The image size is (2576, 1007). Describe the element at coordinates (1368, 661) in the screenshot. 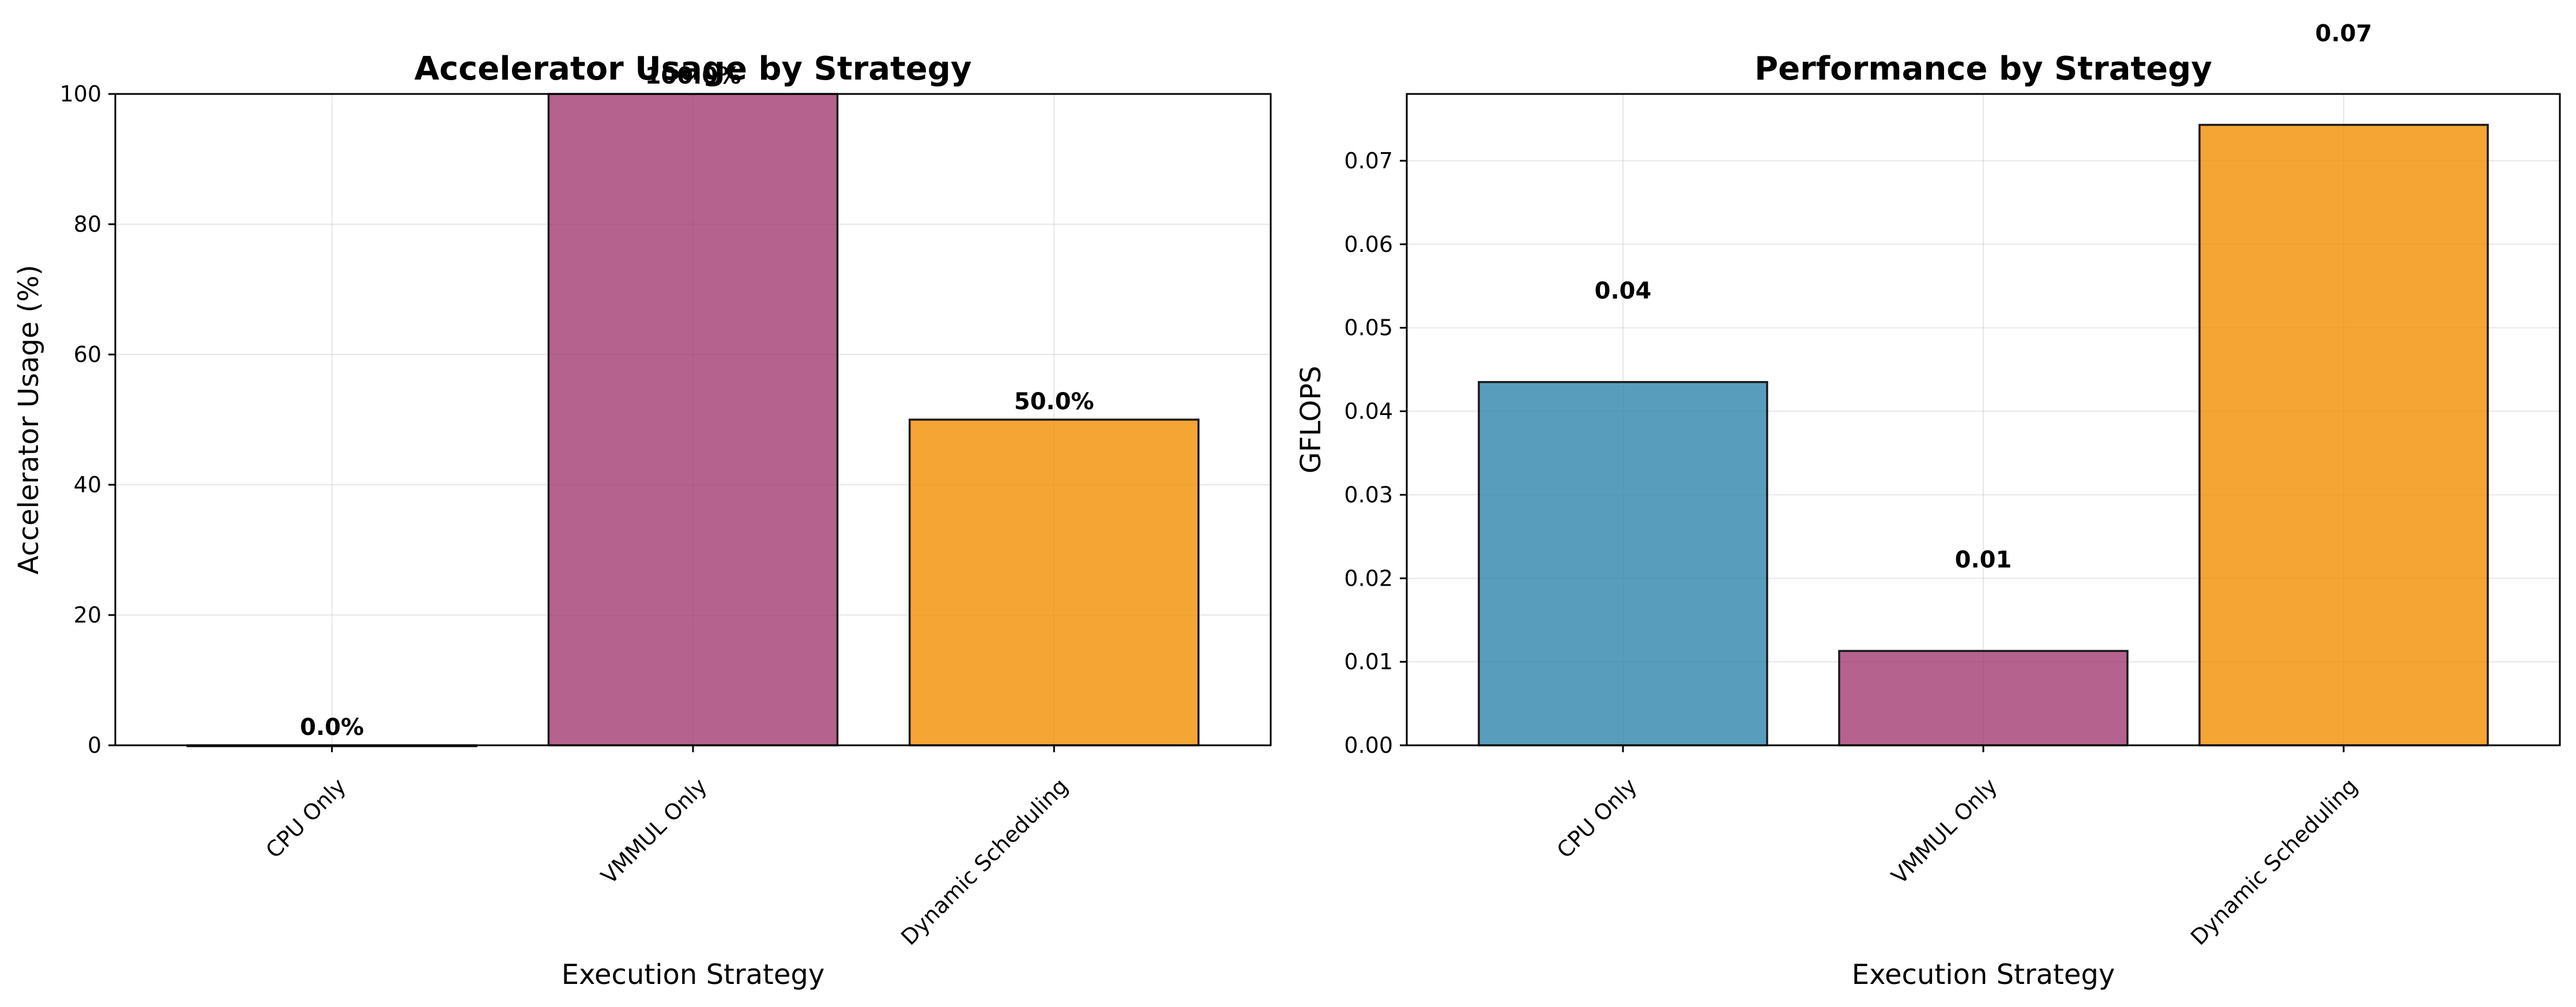

I see `y-tick-label: 0.01` at that location.